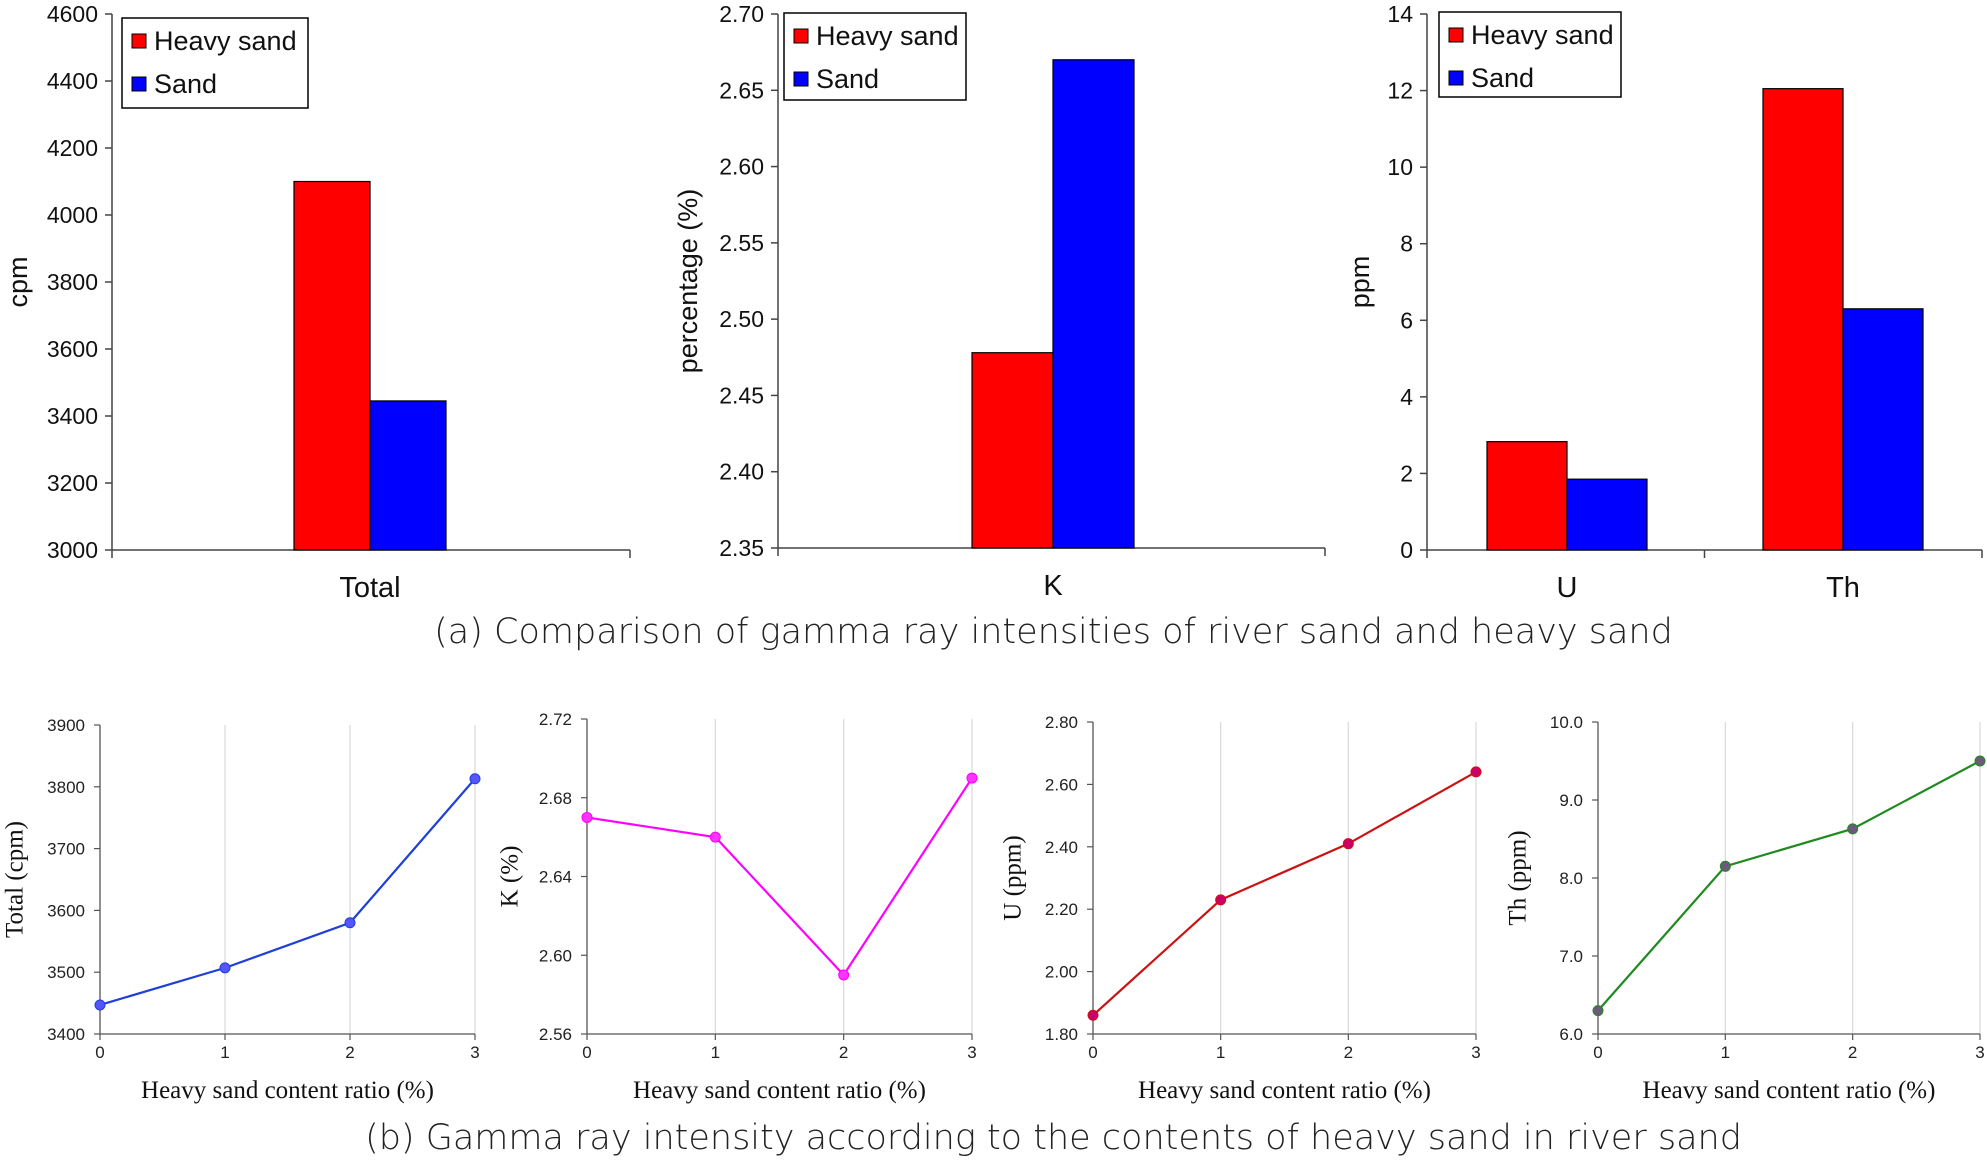 The height and width of the screenshot is (1168, 1987). I want to click on bar-chart-1-y-tick-label: 4200, so click(72, 148).